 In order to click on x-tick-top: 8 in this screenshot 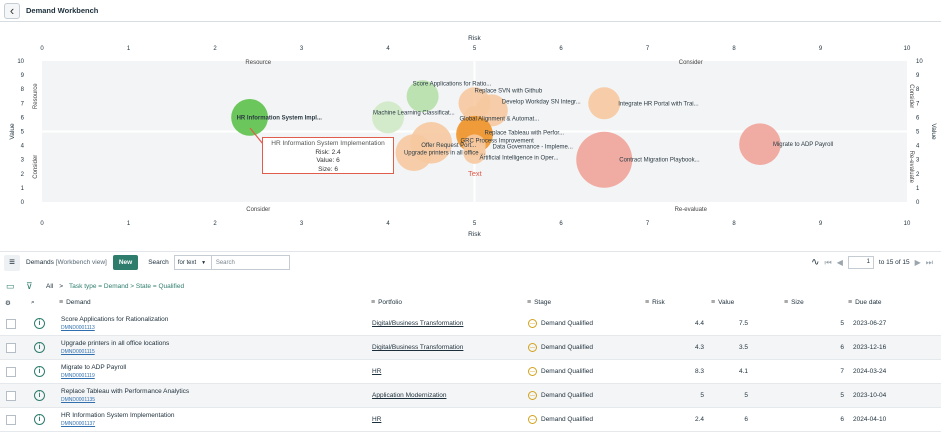, I will do `click(734, 49)`.